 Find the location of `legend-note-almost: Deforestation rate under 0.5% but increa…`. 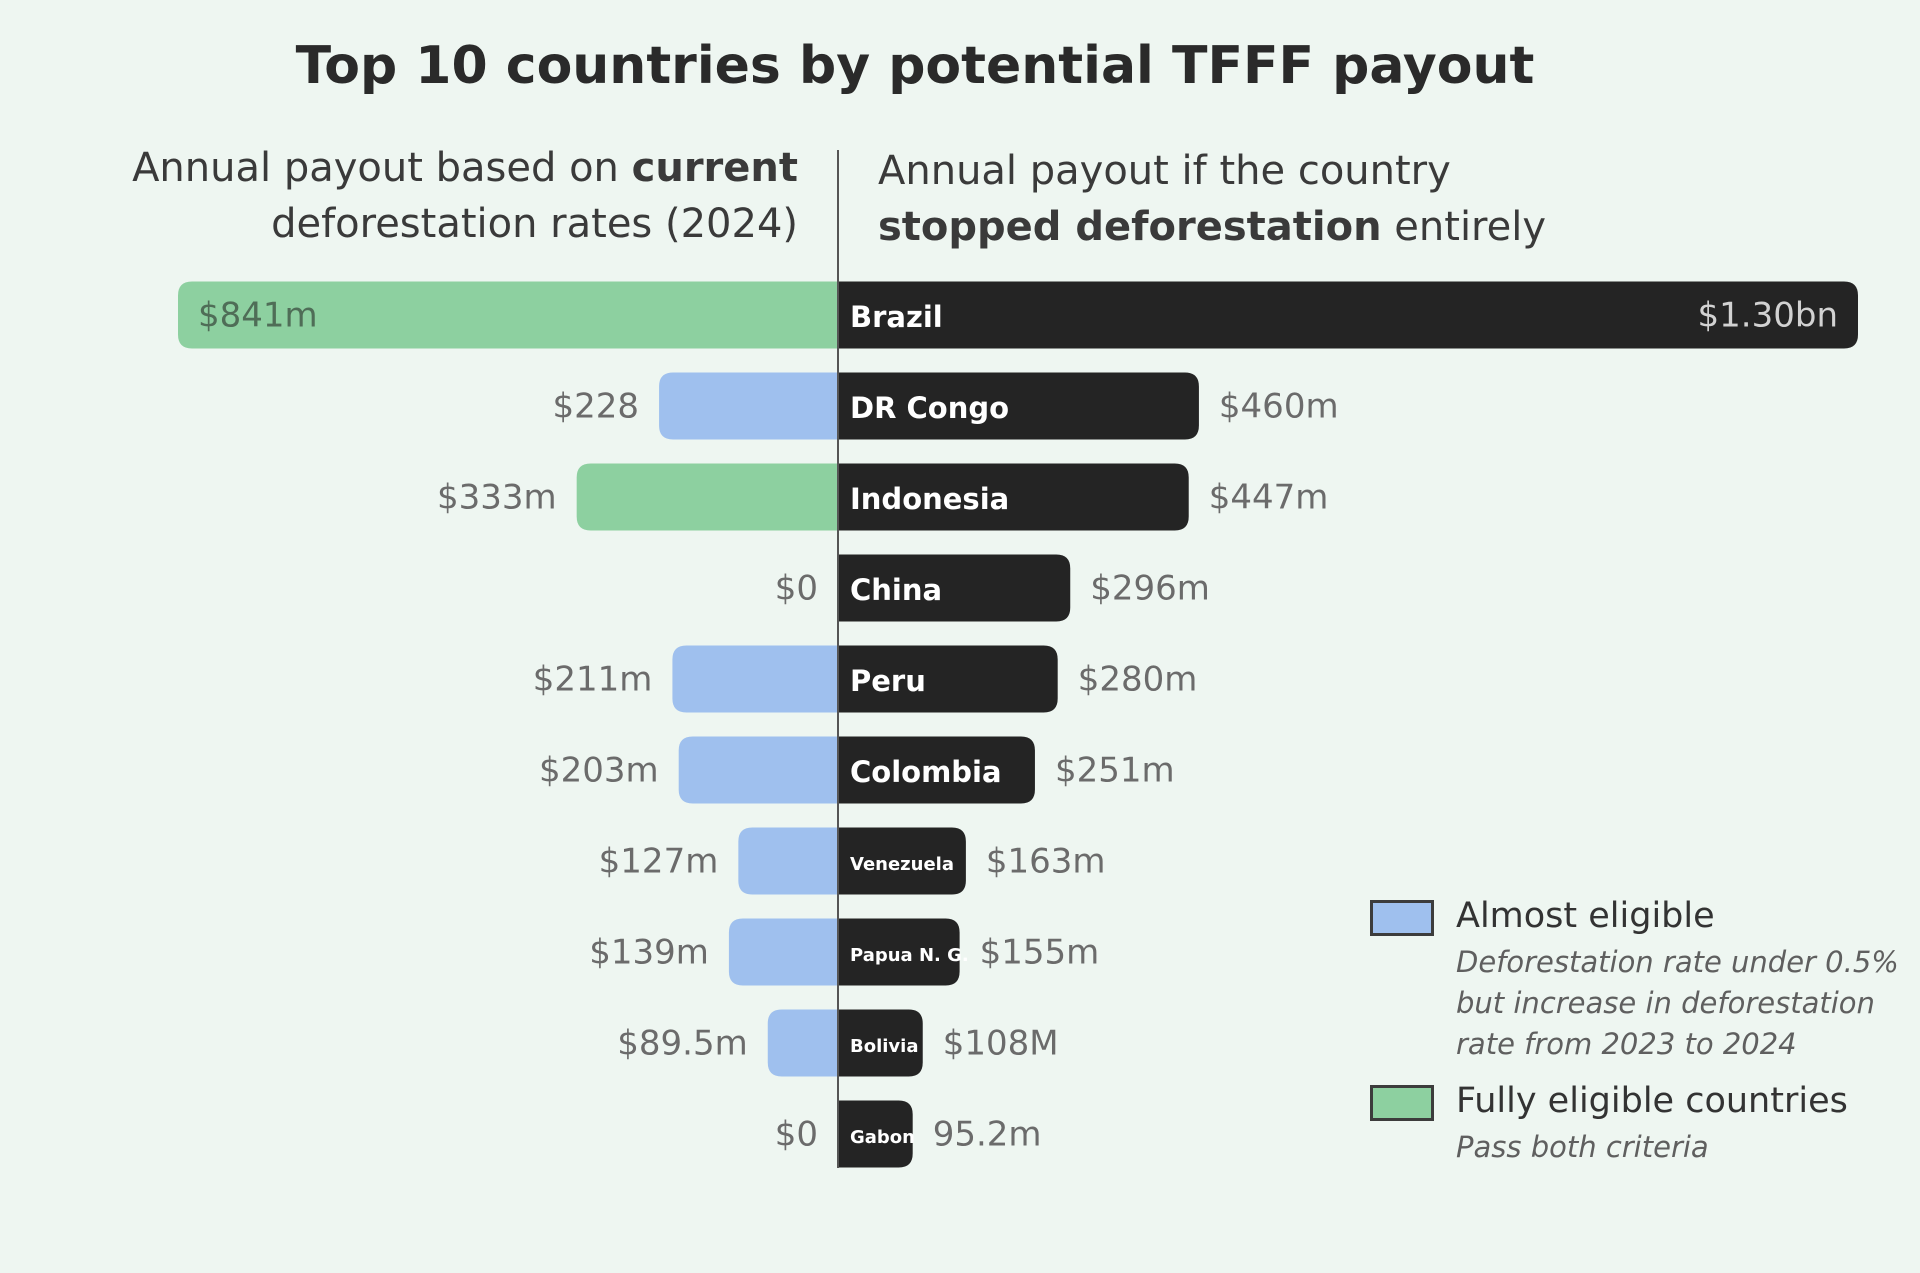

legend-note-almost: Deforestation rate under 0.5% but increa… is located at coordinates (1677, 1003).